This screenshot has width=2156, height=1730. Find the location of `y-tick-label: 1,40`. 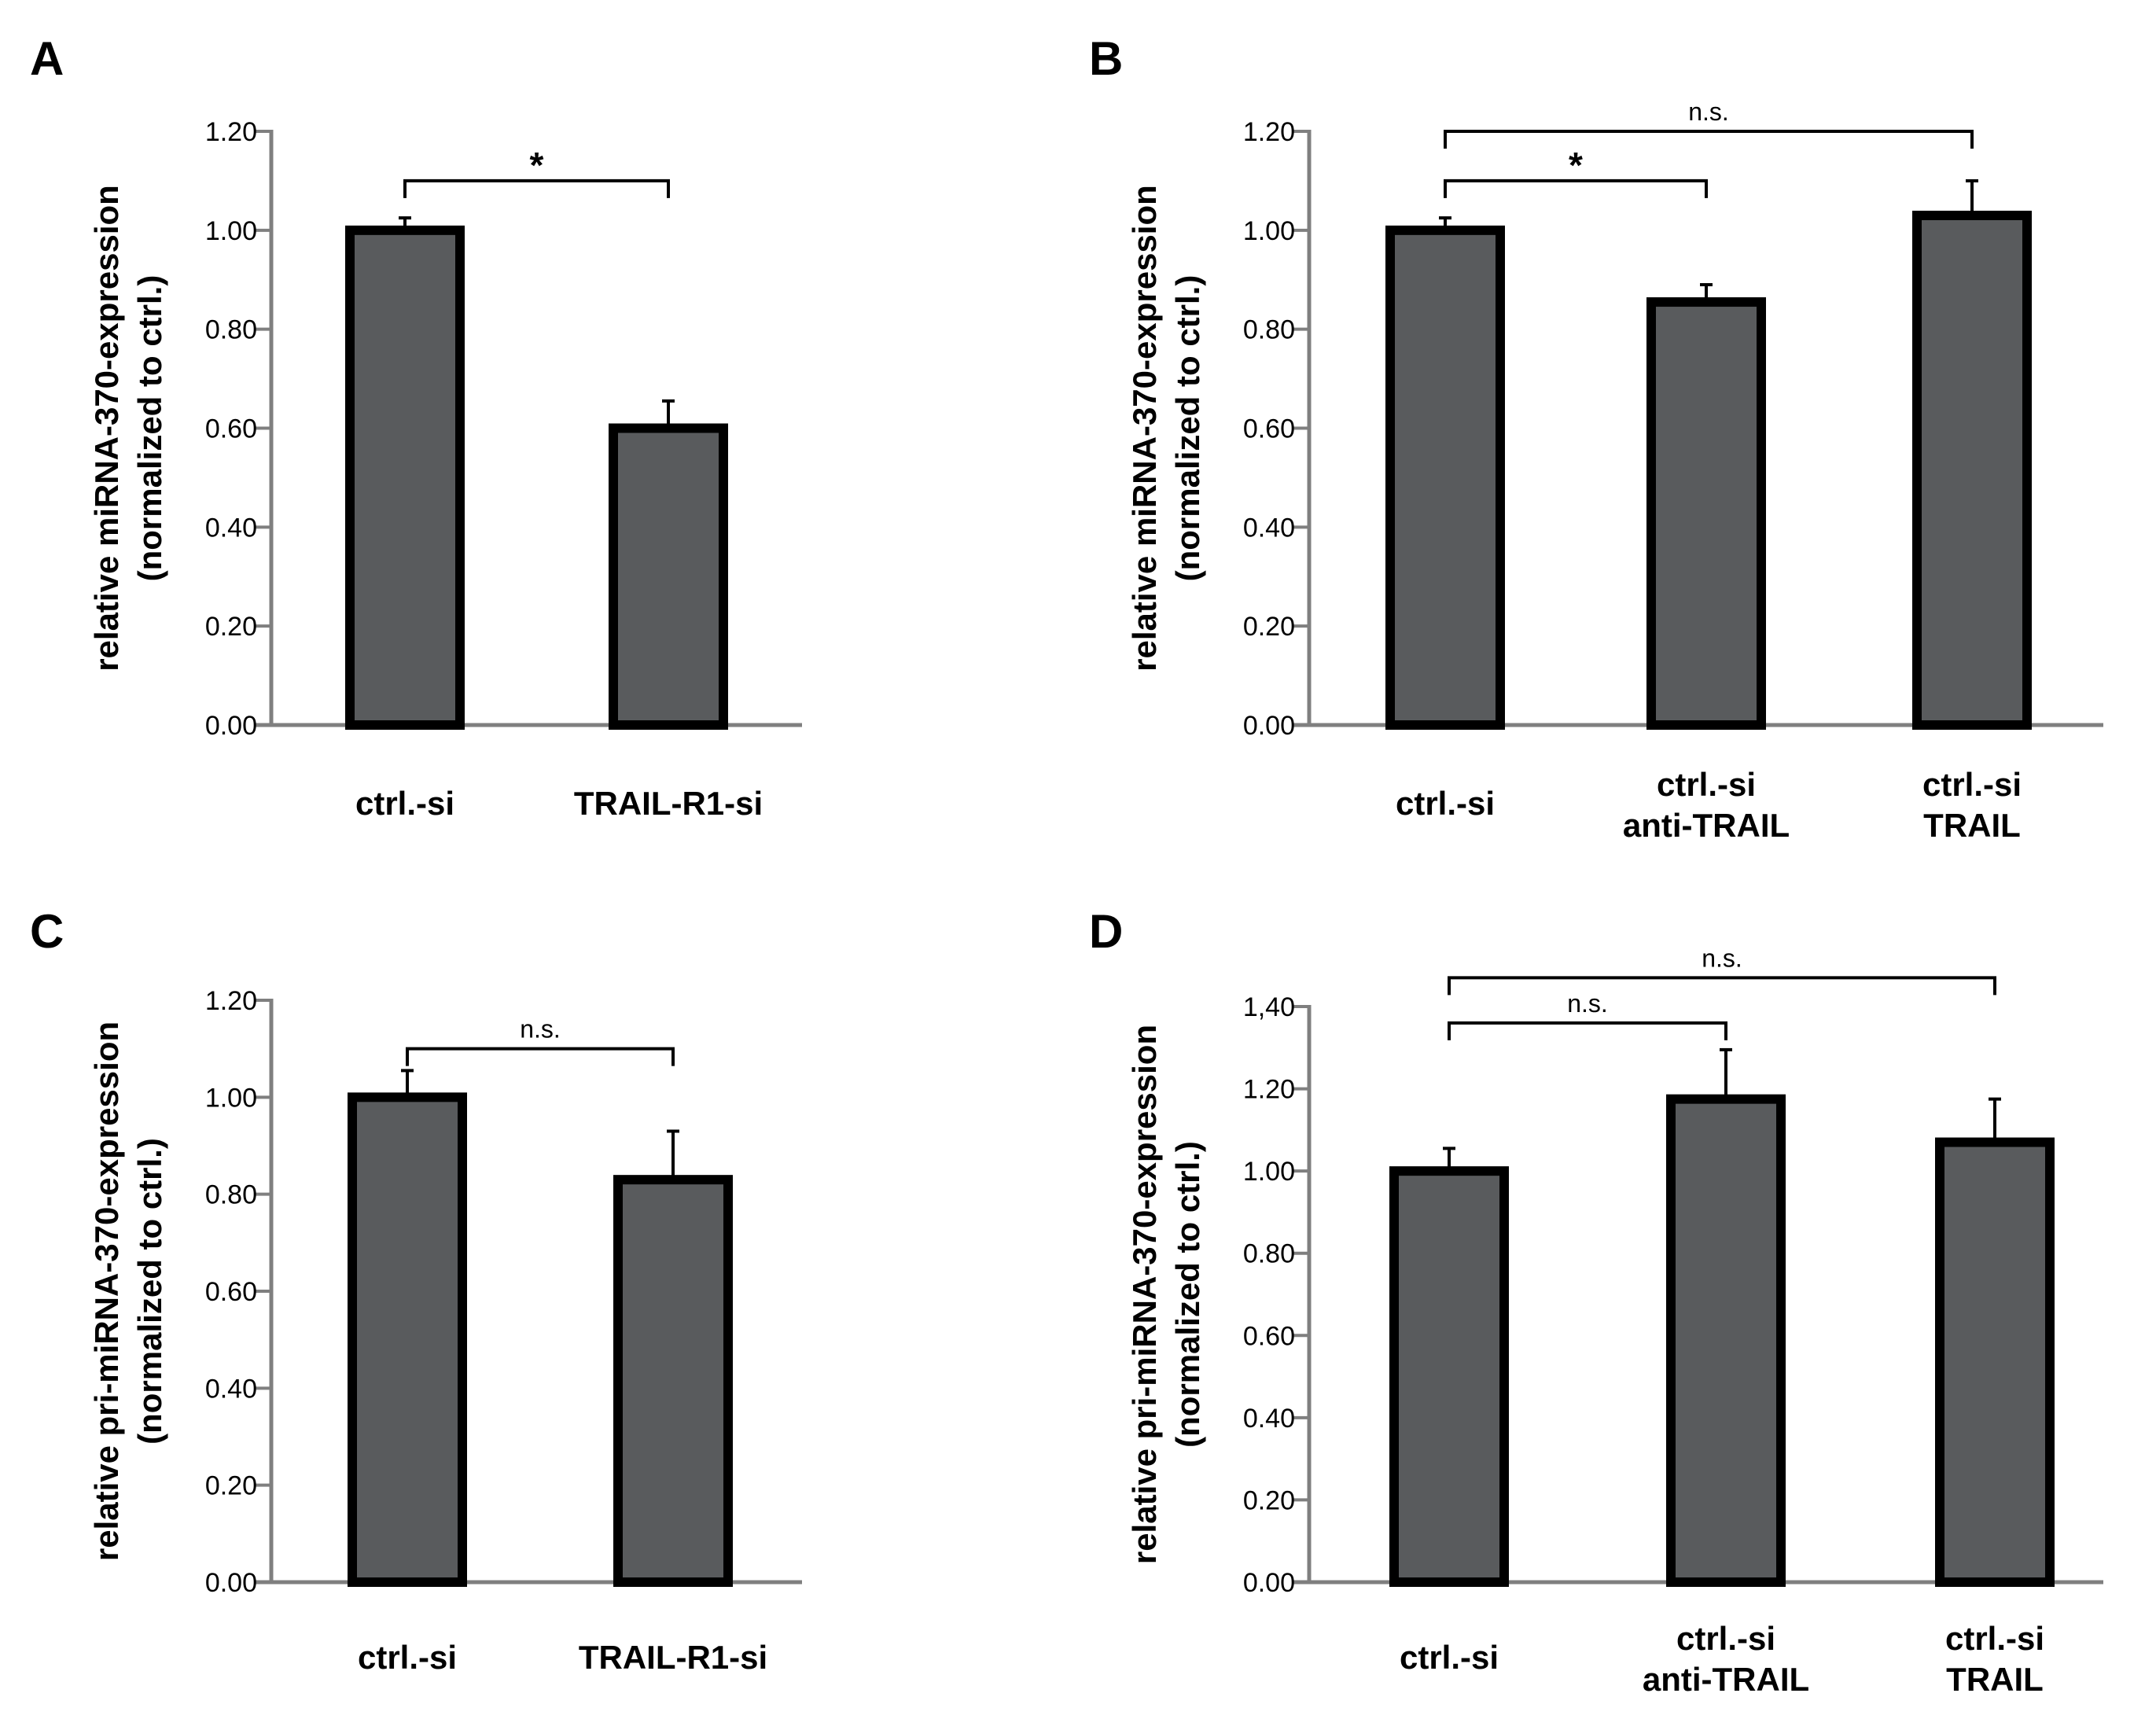

y-tick-label: 1,40 is located at coordinates (1269, 1007).